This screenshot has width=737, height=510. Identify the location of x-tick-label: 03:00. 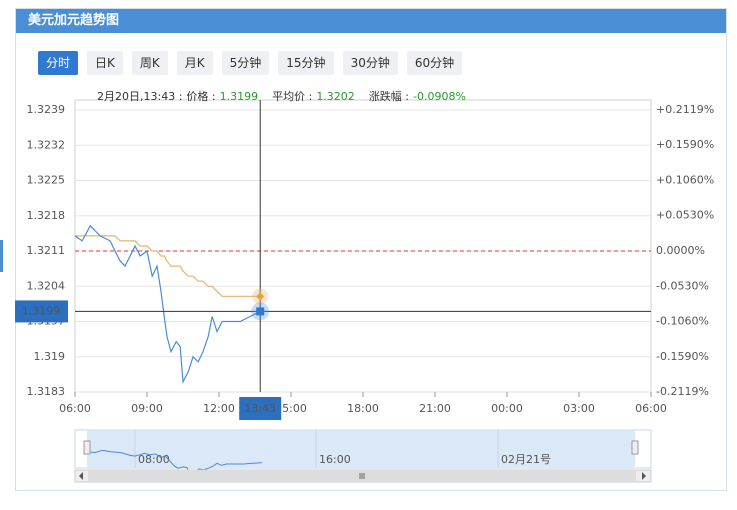
(579, 408).